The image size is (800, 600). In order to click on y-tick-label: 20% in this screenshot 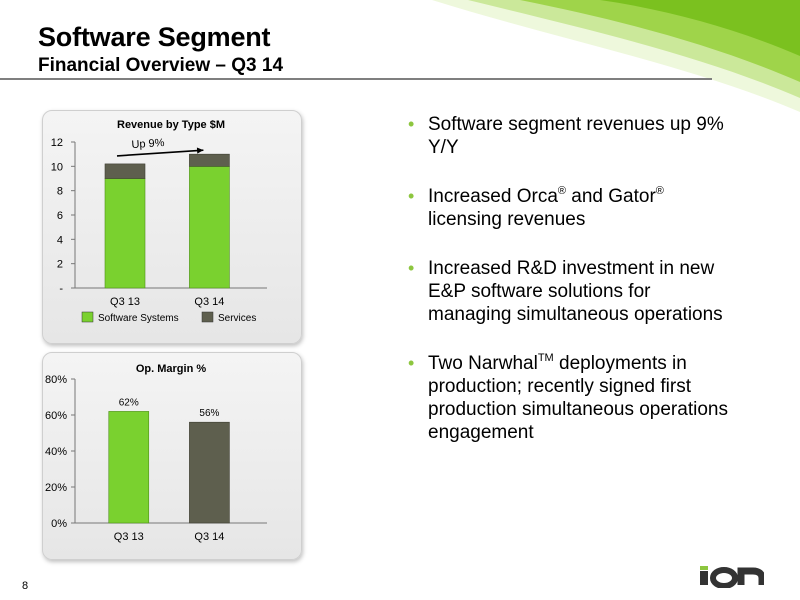, I will do `click(56, 488)`.